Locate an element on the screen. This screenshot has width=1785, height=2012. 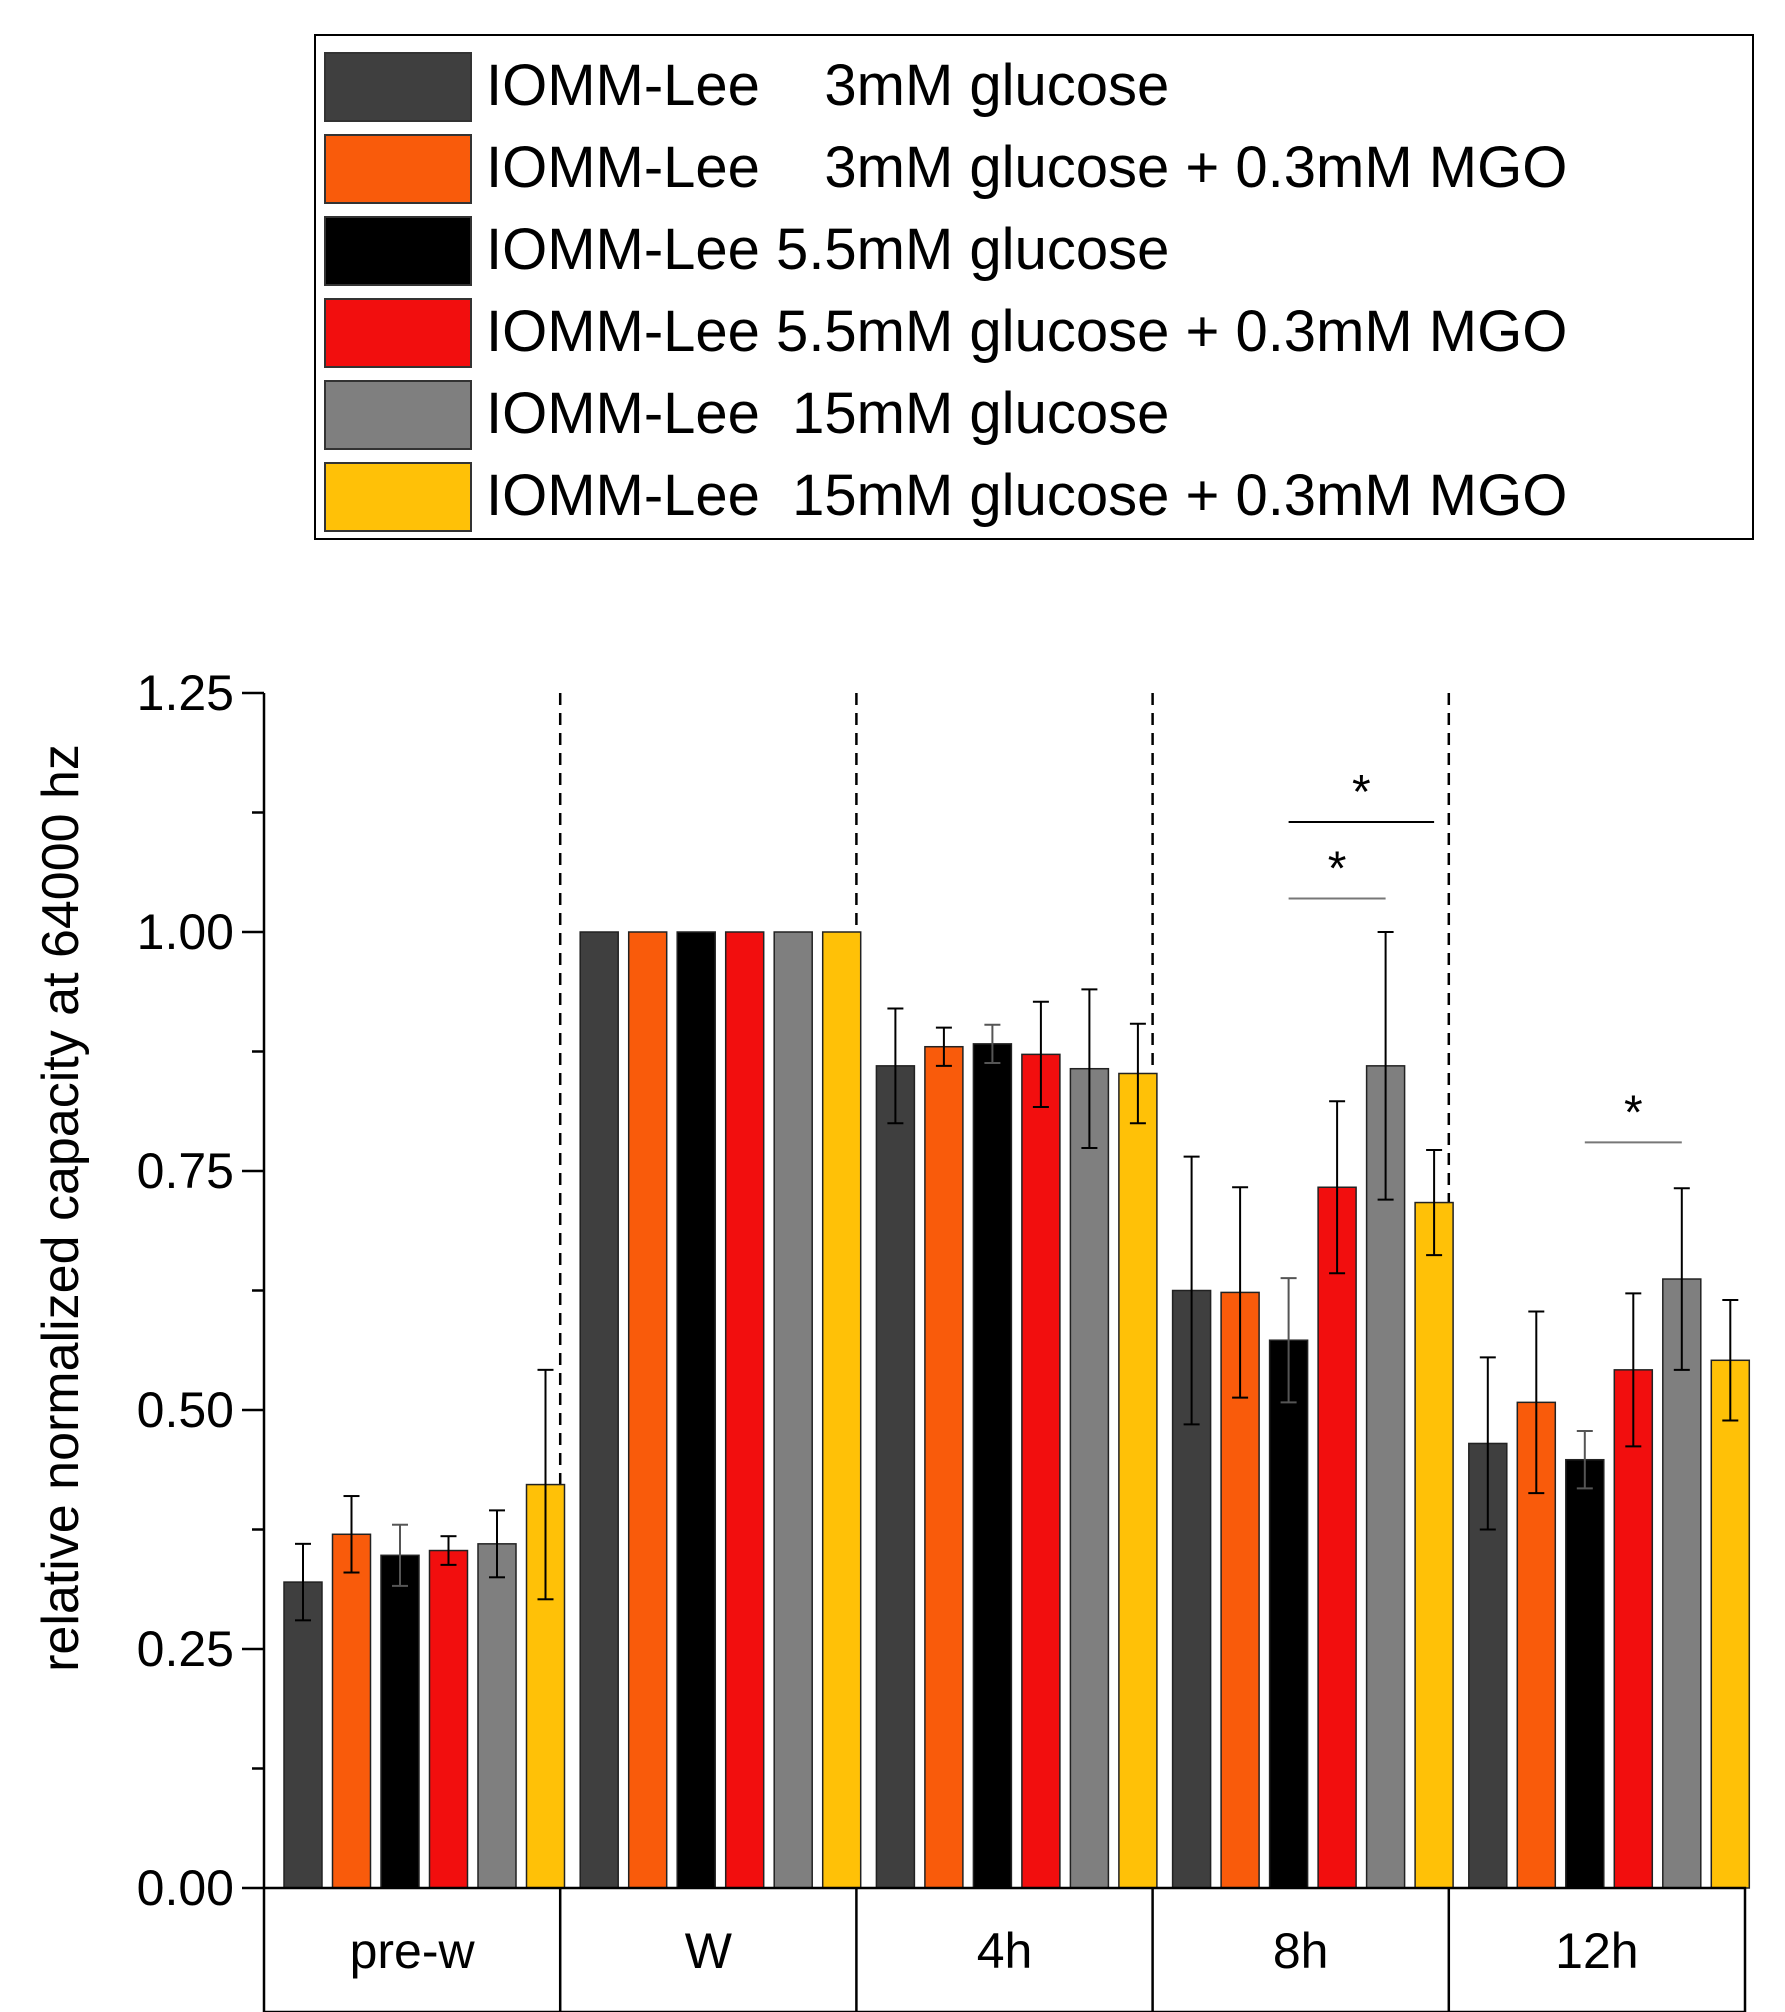
legend-label: IOMM-Lee 3mM glucose + 0.3mM MGO is located at coordinates (1027, 167).